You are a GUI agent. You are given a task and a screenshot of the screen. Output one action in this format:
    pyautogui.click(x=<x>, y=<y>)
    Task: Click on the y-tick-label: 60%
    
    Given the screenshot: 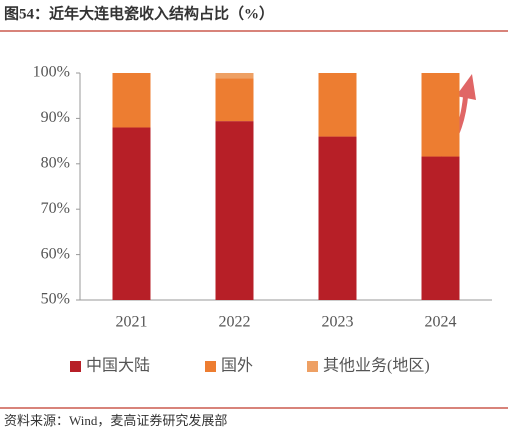 What is the action you would take?
    pyautogui.click(x=55, y=253)
    